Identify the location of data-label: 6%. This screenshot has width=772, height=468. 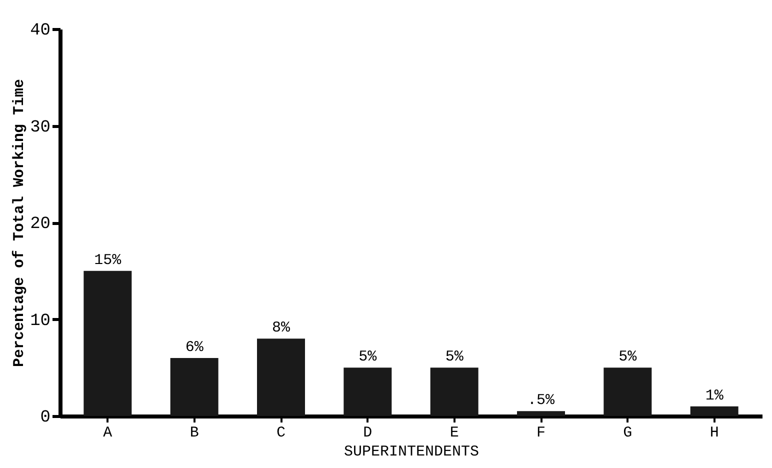
(194, 347).